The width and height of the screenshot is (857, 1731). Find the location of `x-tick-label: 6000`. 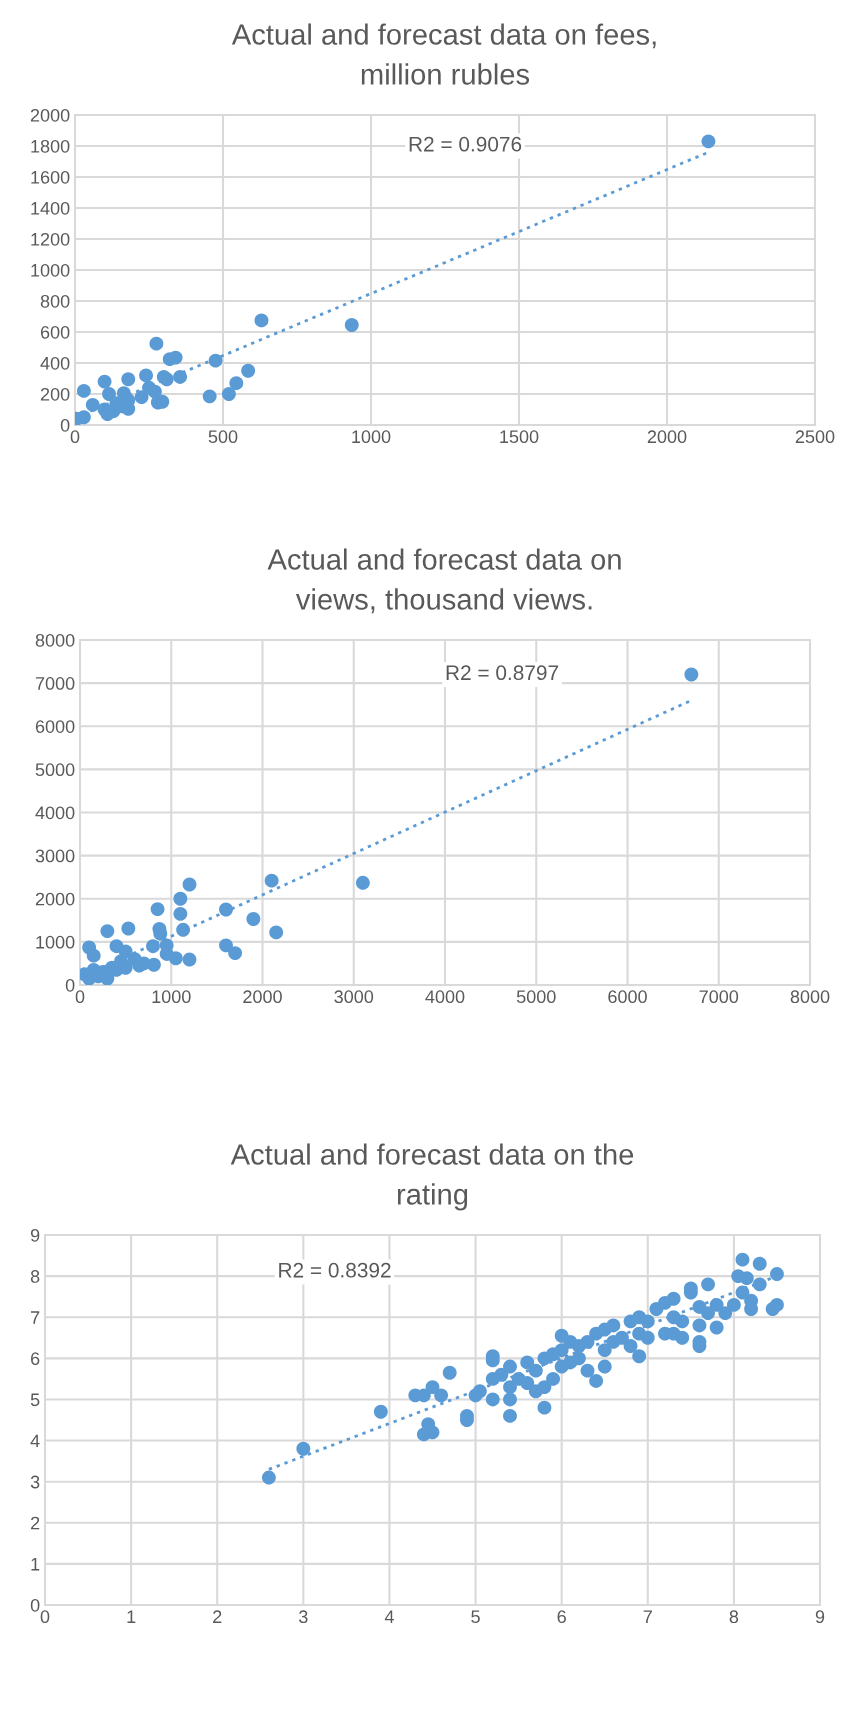

x-tick-label: 6000 is located at coordinates (627, 997).